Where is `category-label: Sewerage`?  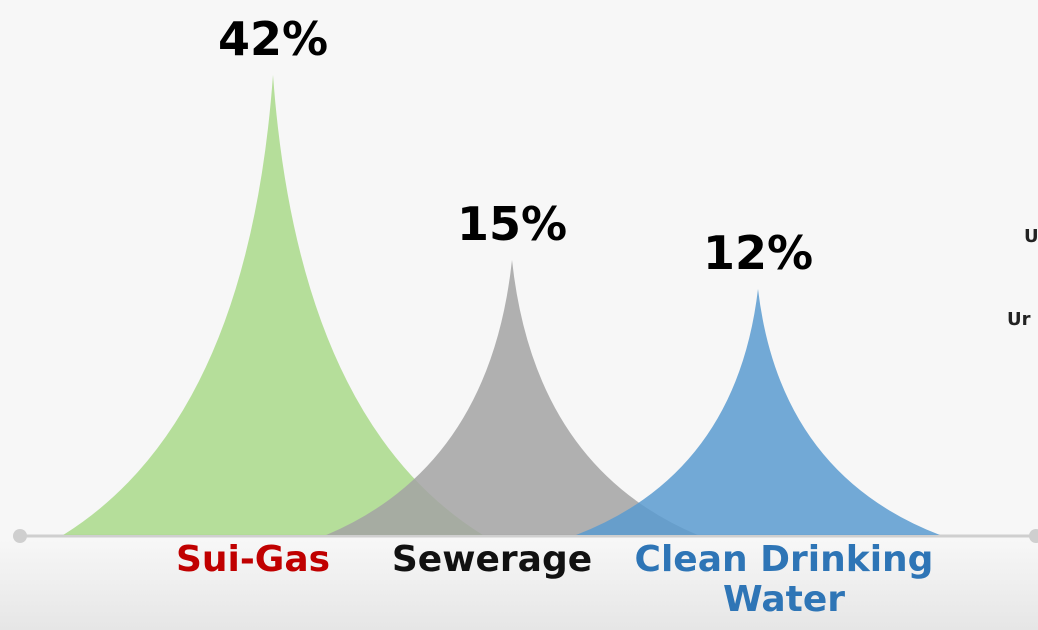
category-label: Sewerage is located at coordinates (492, 559).